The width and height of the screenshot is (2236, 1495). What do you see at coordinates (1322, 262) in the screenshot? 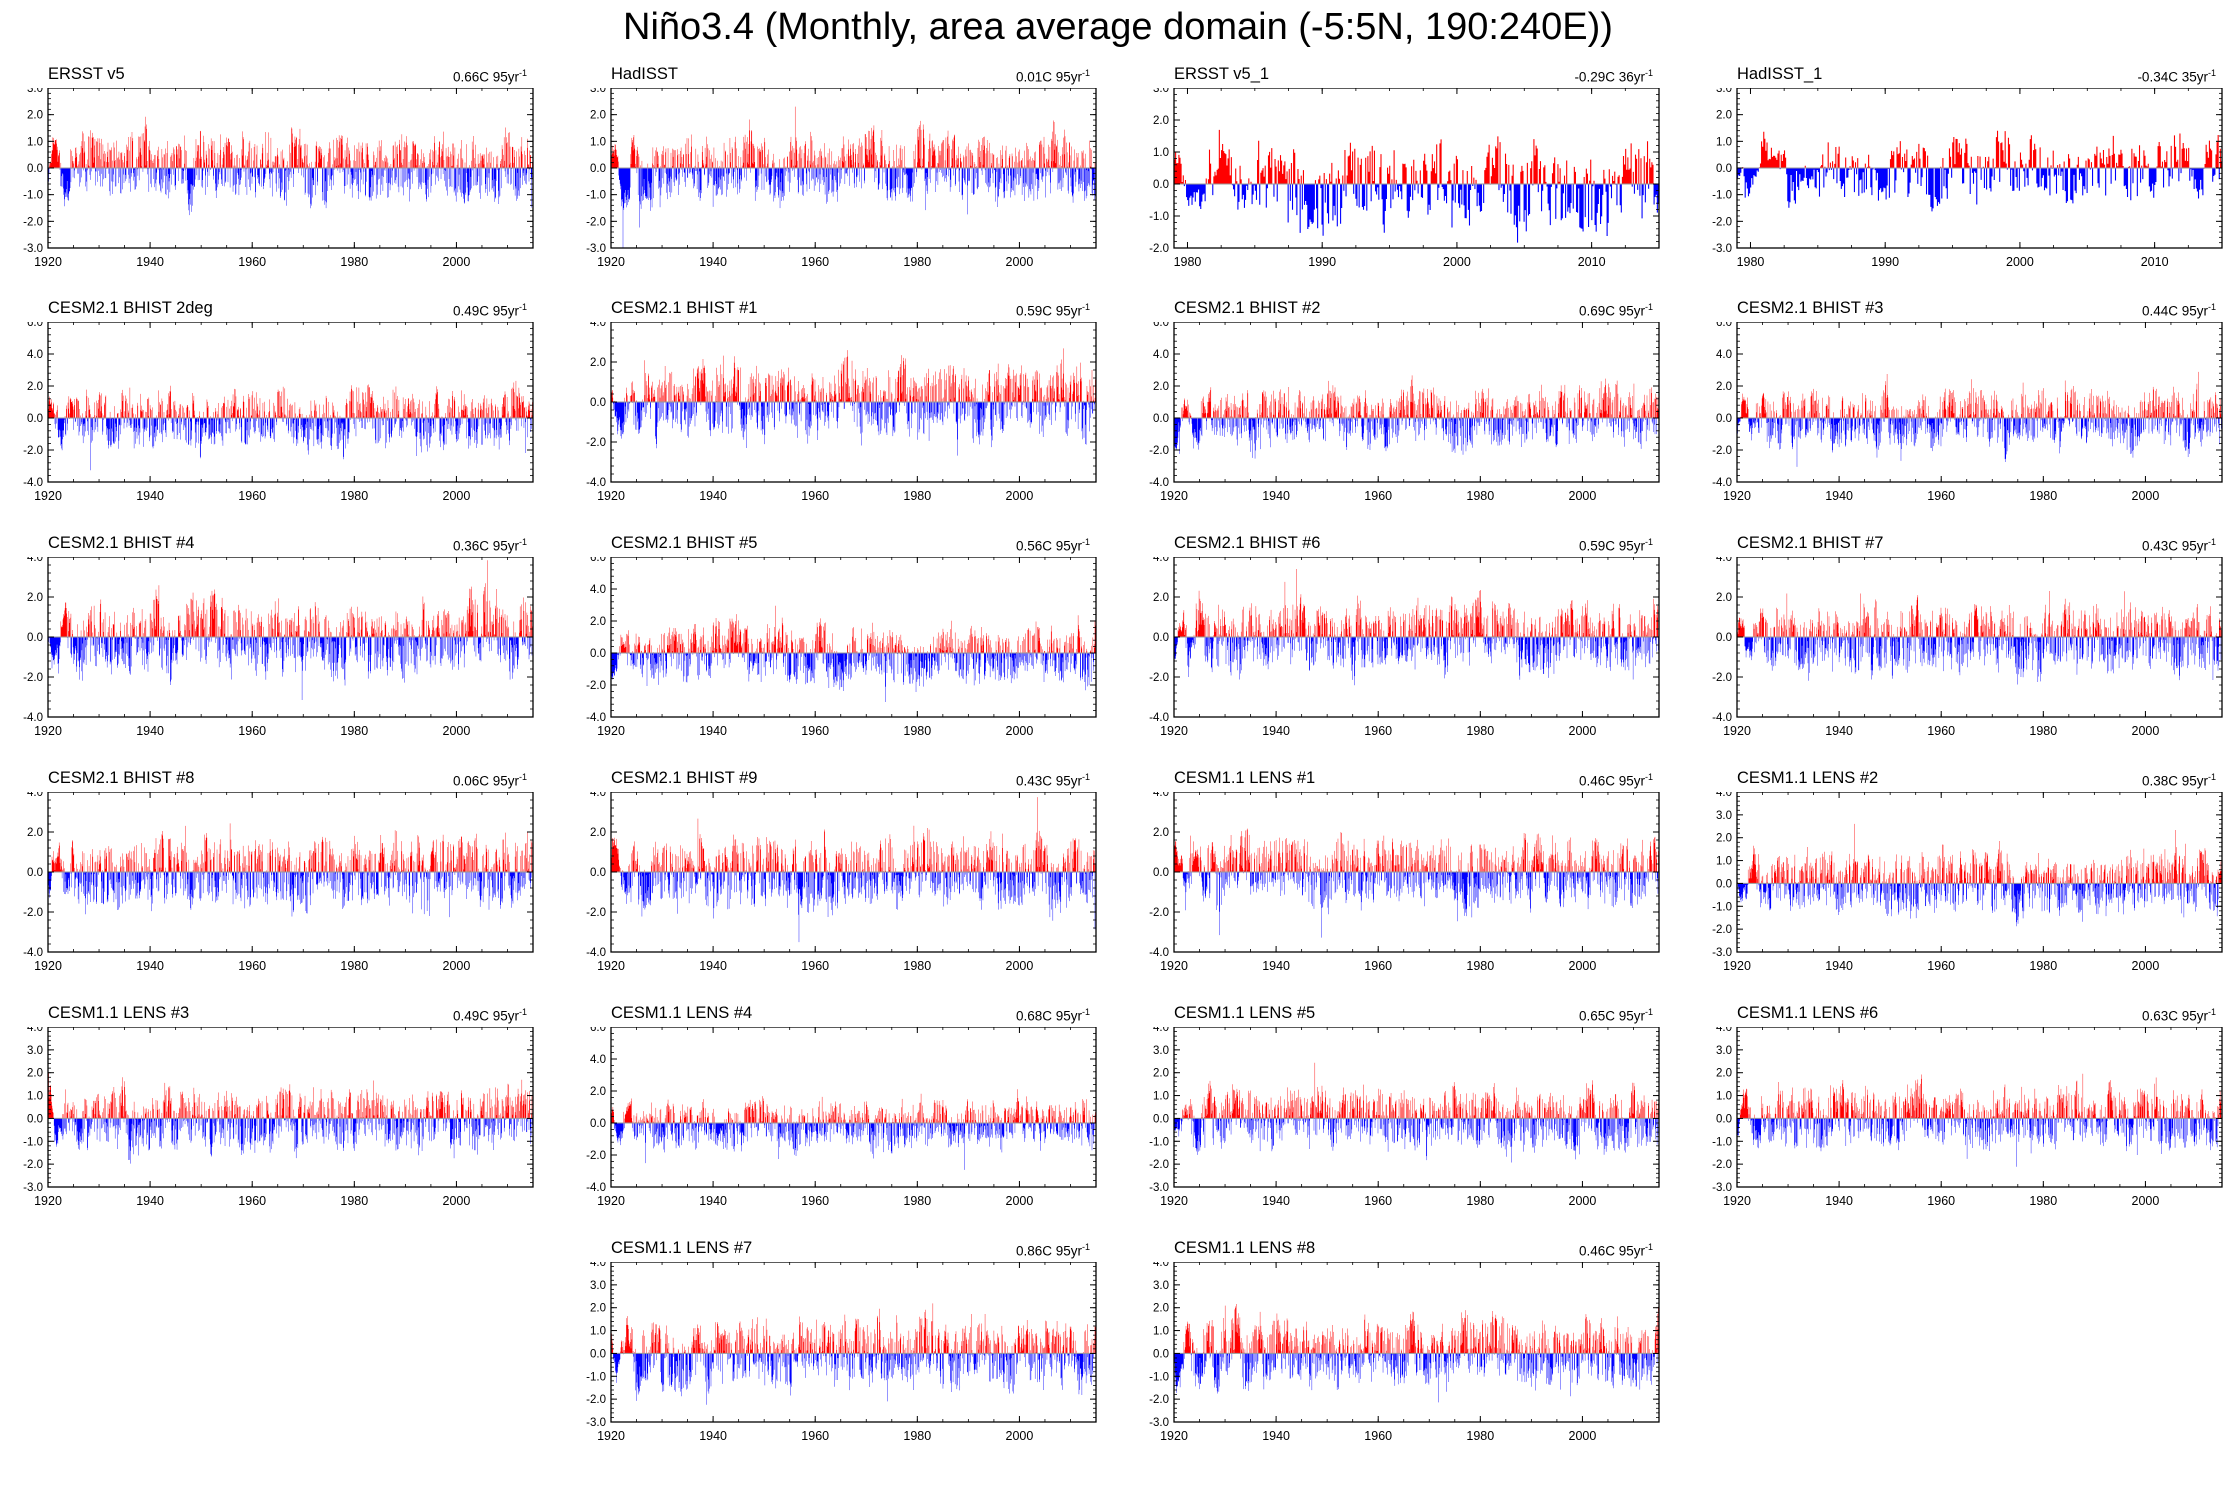
I see `x-tick-label: 1990` at bounding box center [1322, 262].